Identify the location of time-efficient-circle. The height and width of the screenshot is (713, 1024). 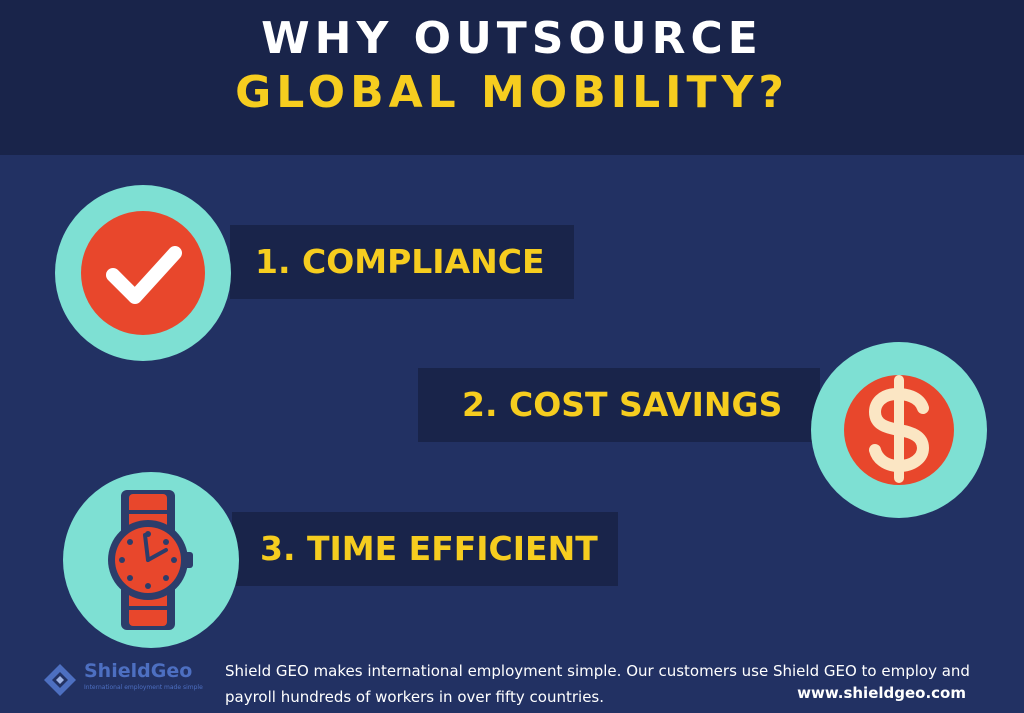
(151, 560).